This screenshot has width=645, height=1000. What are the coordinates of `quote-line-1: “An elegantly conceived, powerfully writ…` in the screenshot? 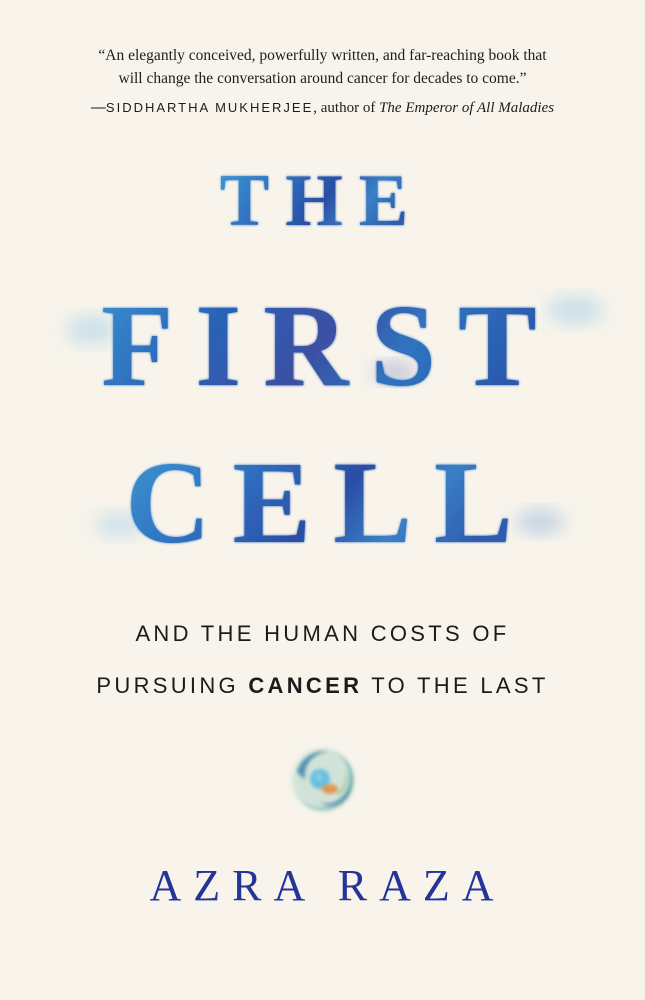 It's located at (322, 55).